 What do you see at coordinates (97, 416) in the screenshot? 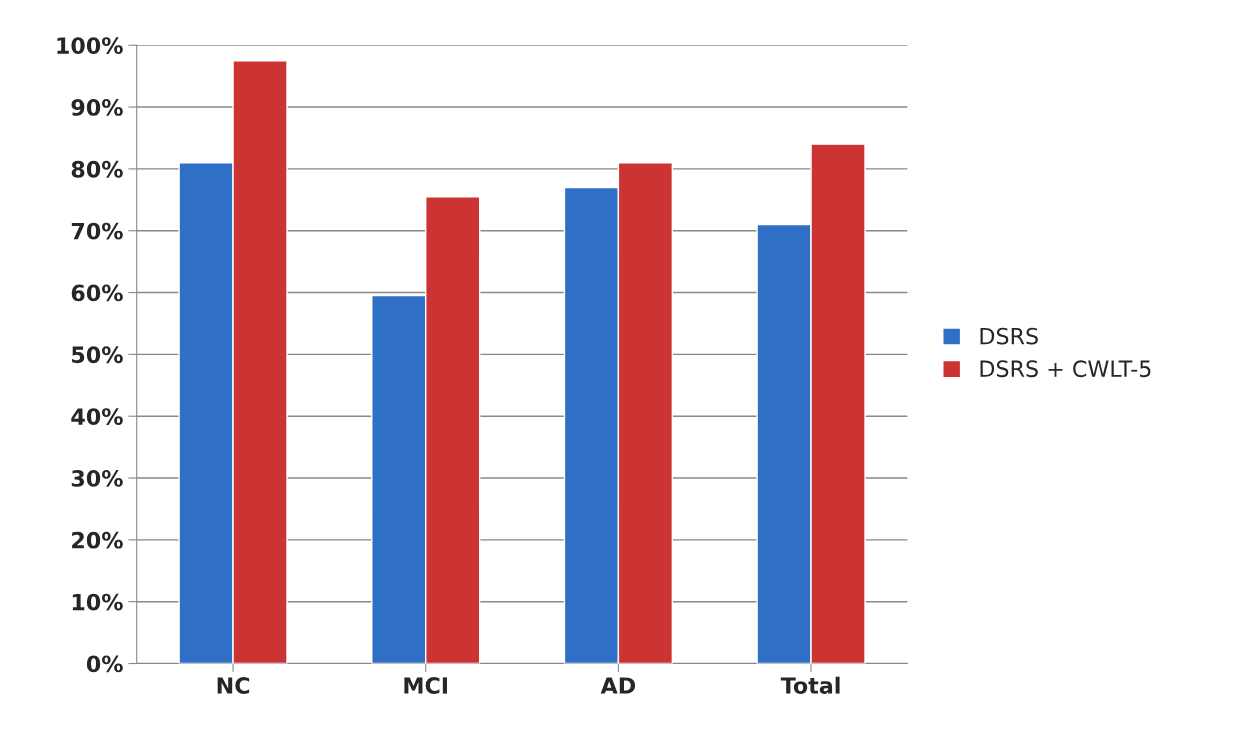
I see `y-tick-label: 40%` at bounding box center [97, 416].